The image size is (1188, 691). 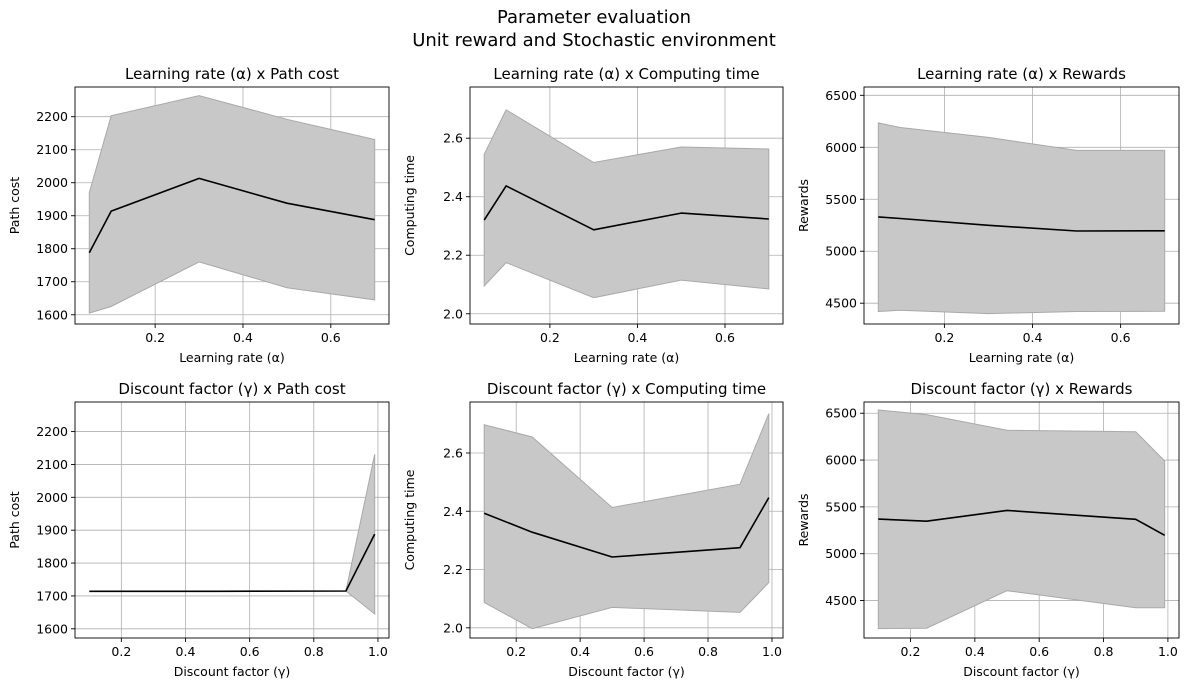 I want to click on subplot-title: Learning rate (α) x Path cost, so click(x=232, y=74).